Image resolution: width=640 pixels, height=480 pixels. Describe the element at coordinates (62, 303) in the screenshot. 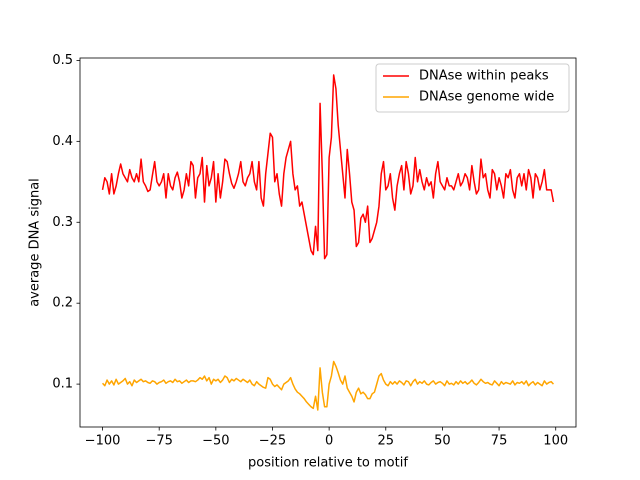

I see `y-tick-label: 0.2` at that location.